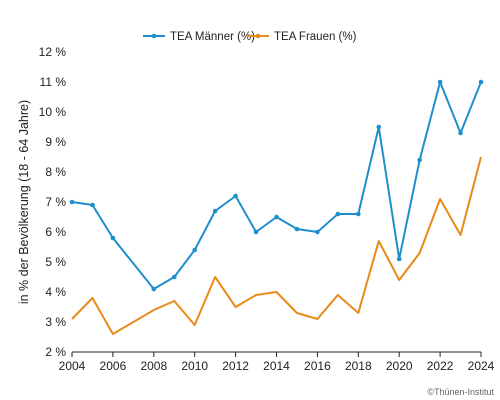 This screenshot has height=400, width=500. I want to click on x-tick-label: 2022, so click(440, 366).